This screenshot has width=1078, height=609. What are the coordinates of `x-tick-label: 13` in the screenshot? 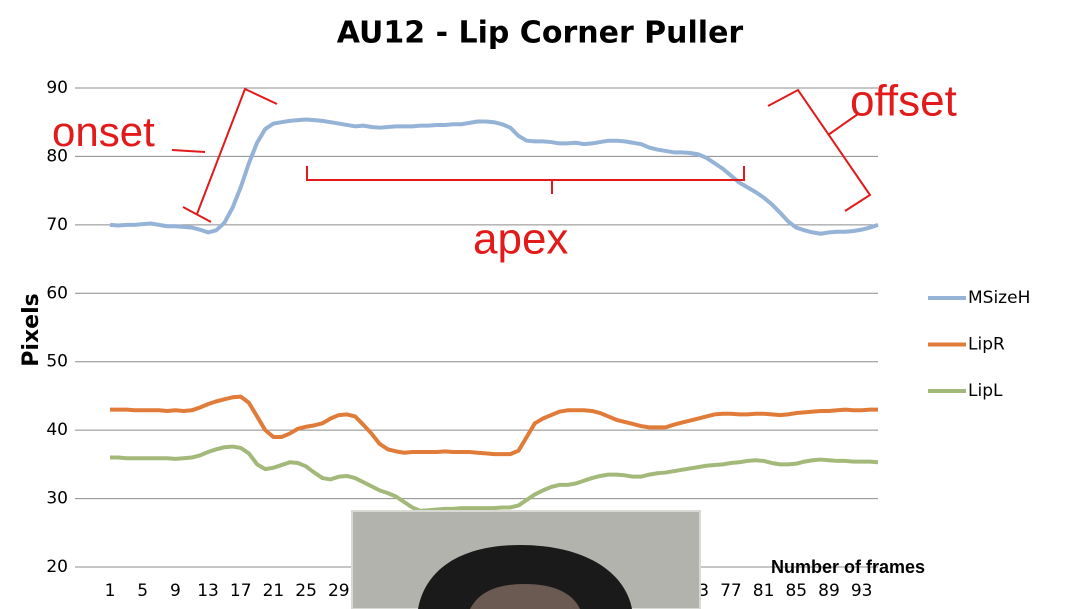 It's located at (208, 591).